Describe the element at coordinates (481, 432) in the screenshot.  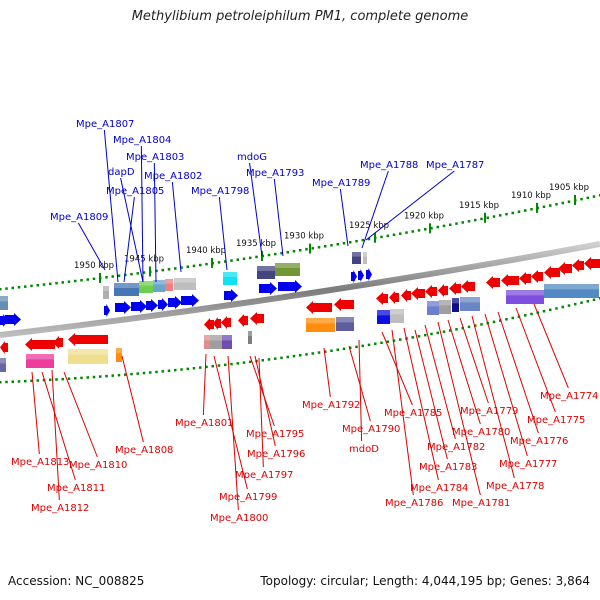
I see `reverse-gene-label: Mpe_A1780` at that location.